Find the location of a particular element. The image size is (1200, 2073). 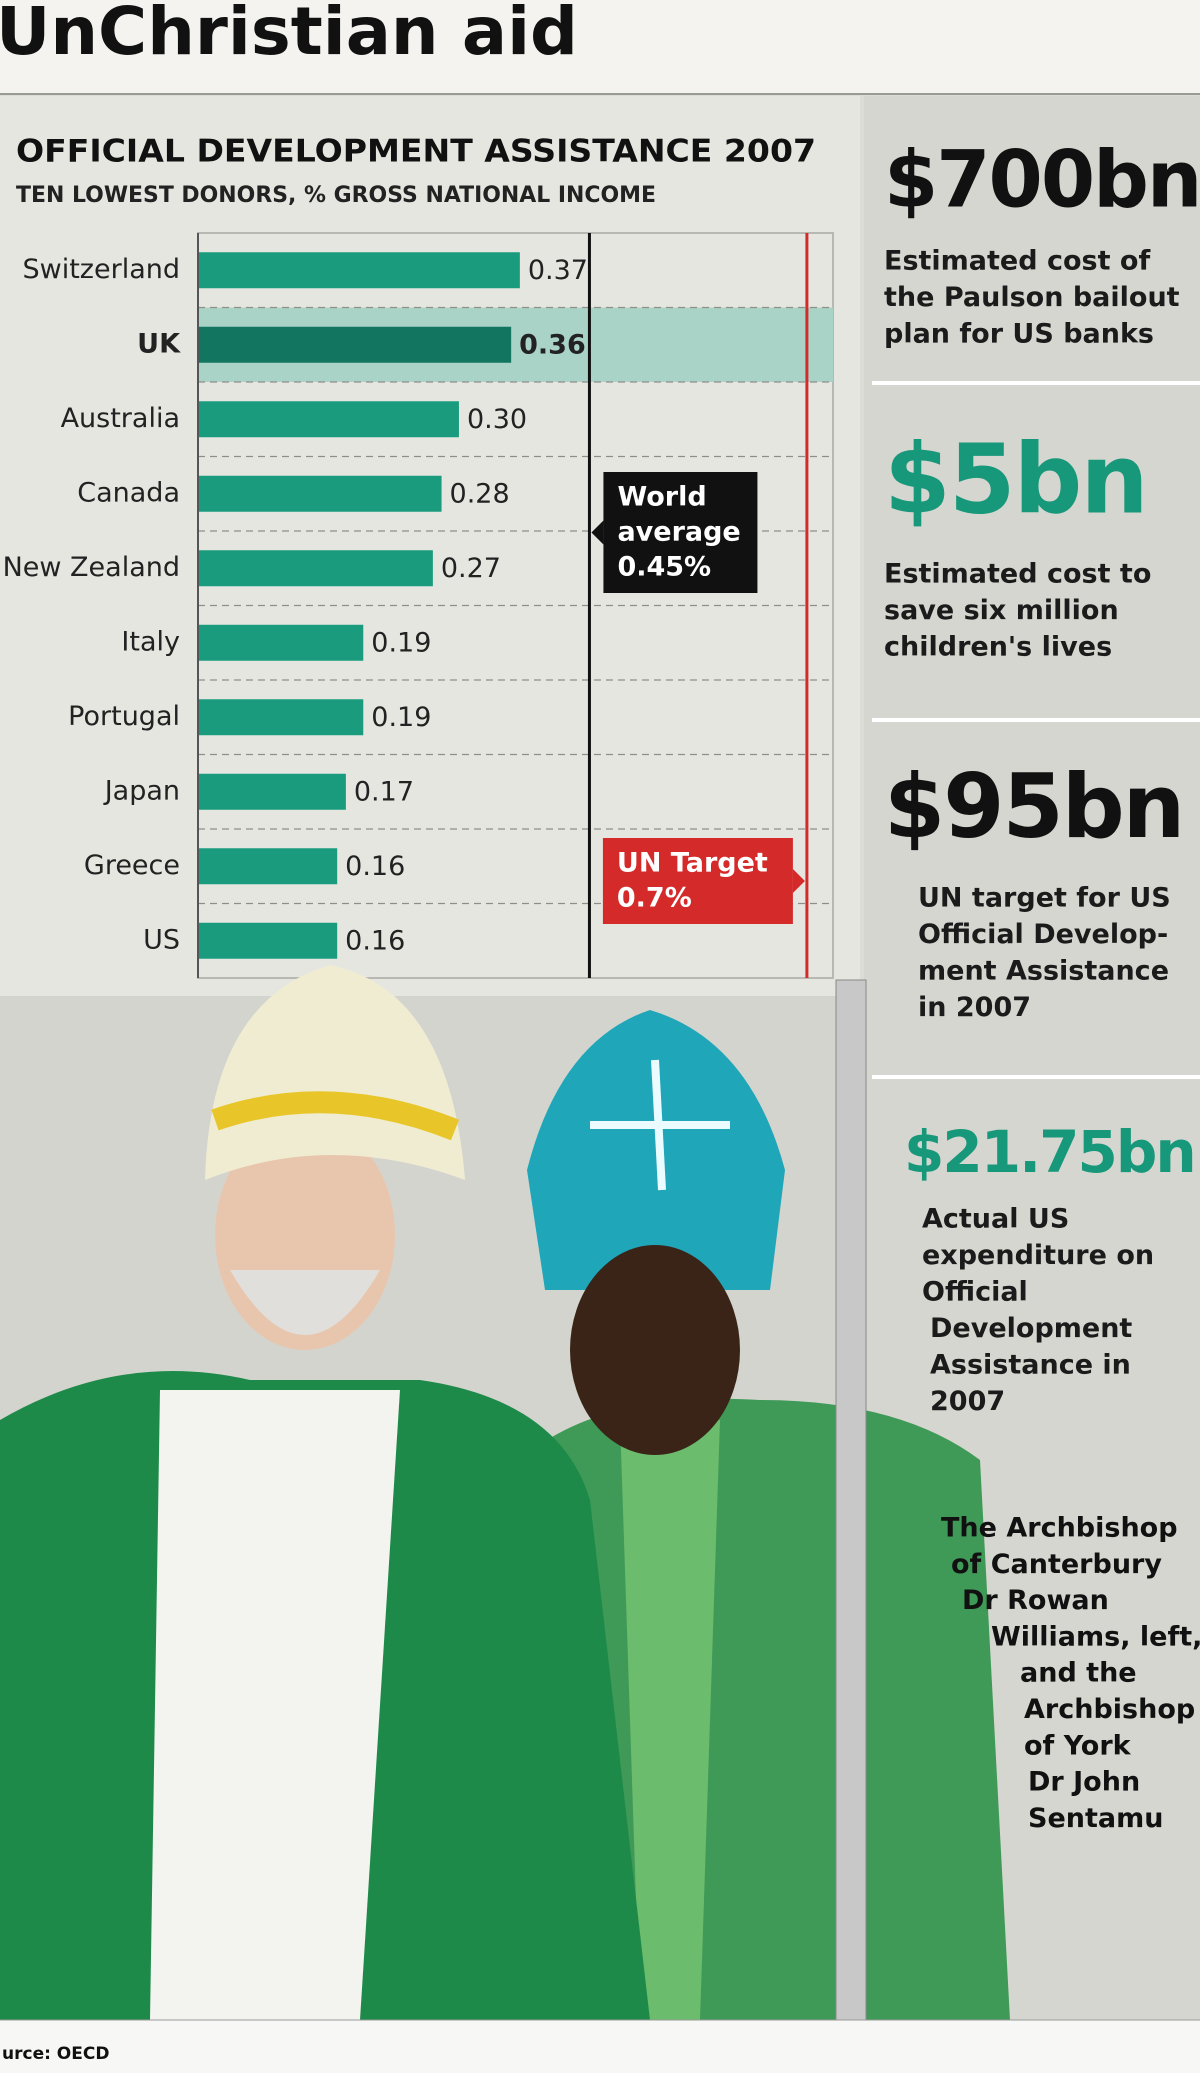

caption: Sentamu is located at coordinates (1095, 1818).